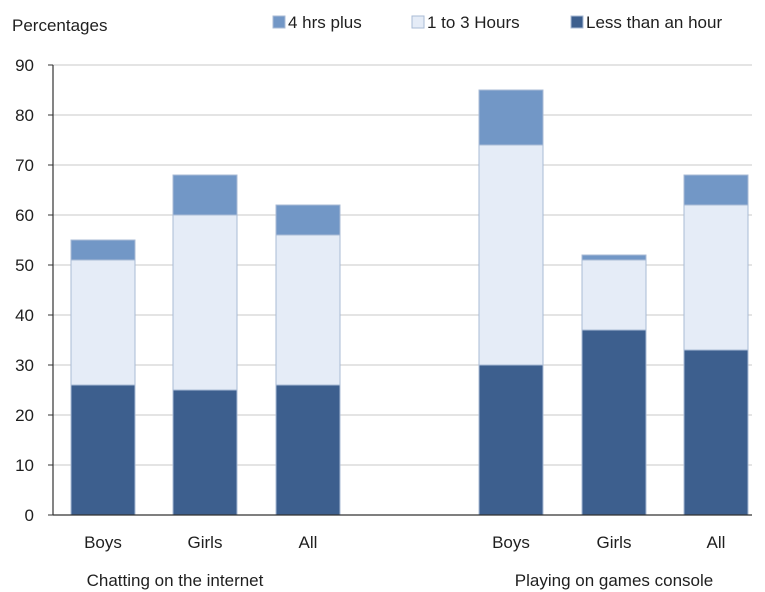 The width and height of the screenshot is (765, 592). Describe the element at coordinates (34, 290) in the screenshot. I see `y-axis-ticks: 0 10 20 30 40 50 60 70 80 90` at that location.